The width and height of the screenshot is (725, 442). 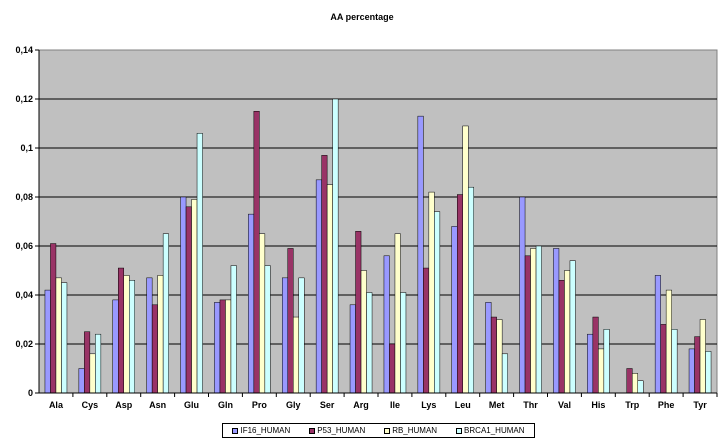 I want to click on x-tick-label: Glu, so click(x=191, y=405).